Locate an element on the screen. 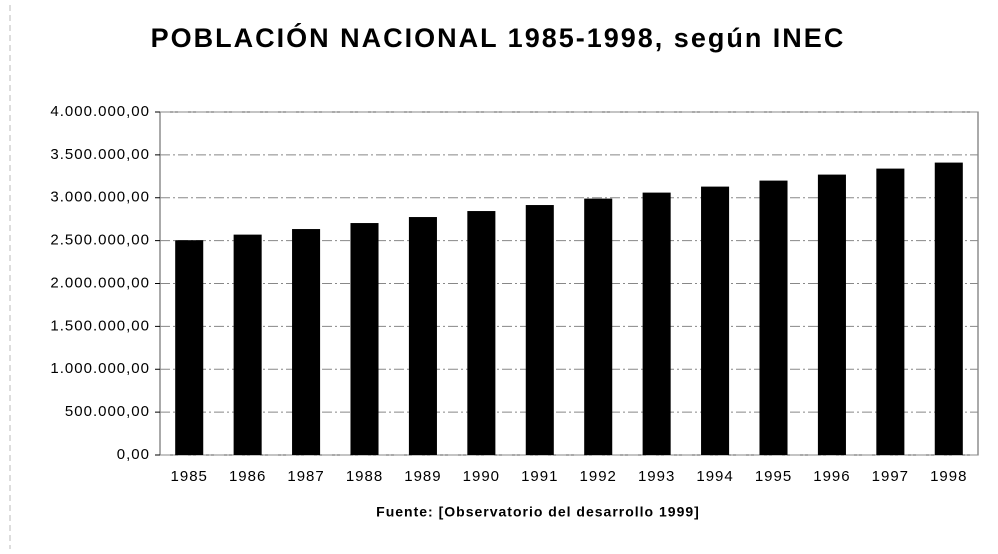  chart-title: POBLACIÓN NACIONAL 1985-1998, según INEC is located at coordinates (498, 37).